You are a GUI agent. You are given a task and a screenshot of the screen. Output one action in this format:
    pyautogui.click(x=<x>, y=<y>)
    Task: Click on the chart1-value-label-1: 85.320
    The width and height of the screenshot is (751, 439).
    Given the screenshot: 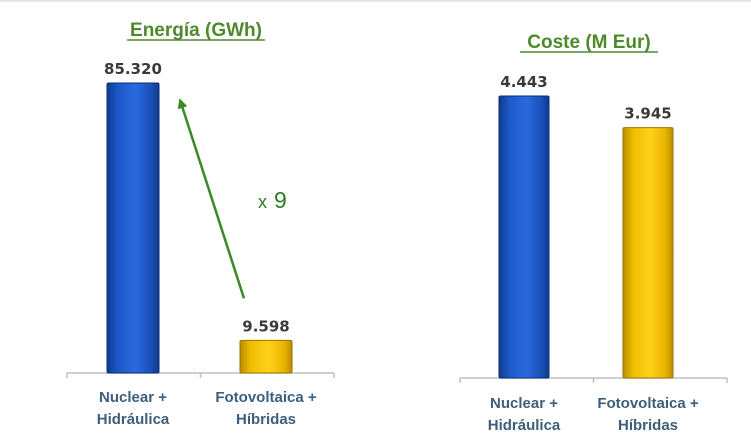 What is the action you would take?
    pyautogui.click(x=133, y=69)
    